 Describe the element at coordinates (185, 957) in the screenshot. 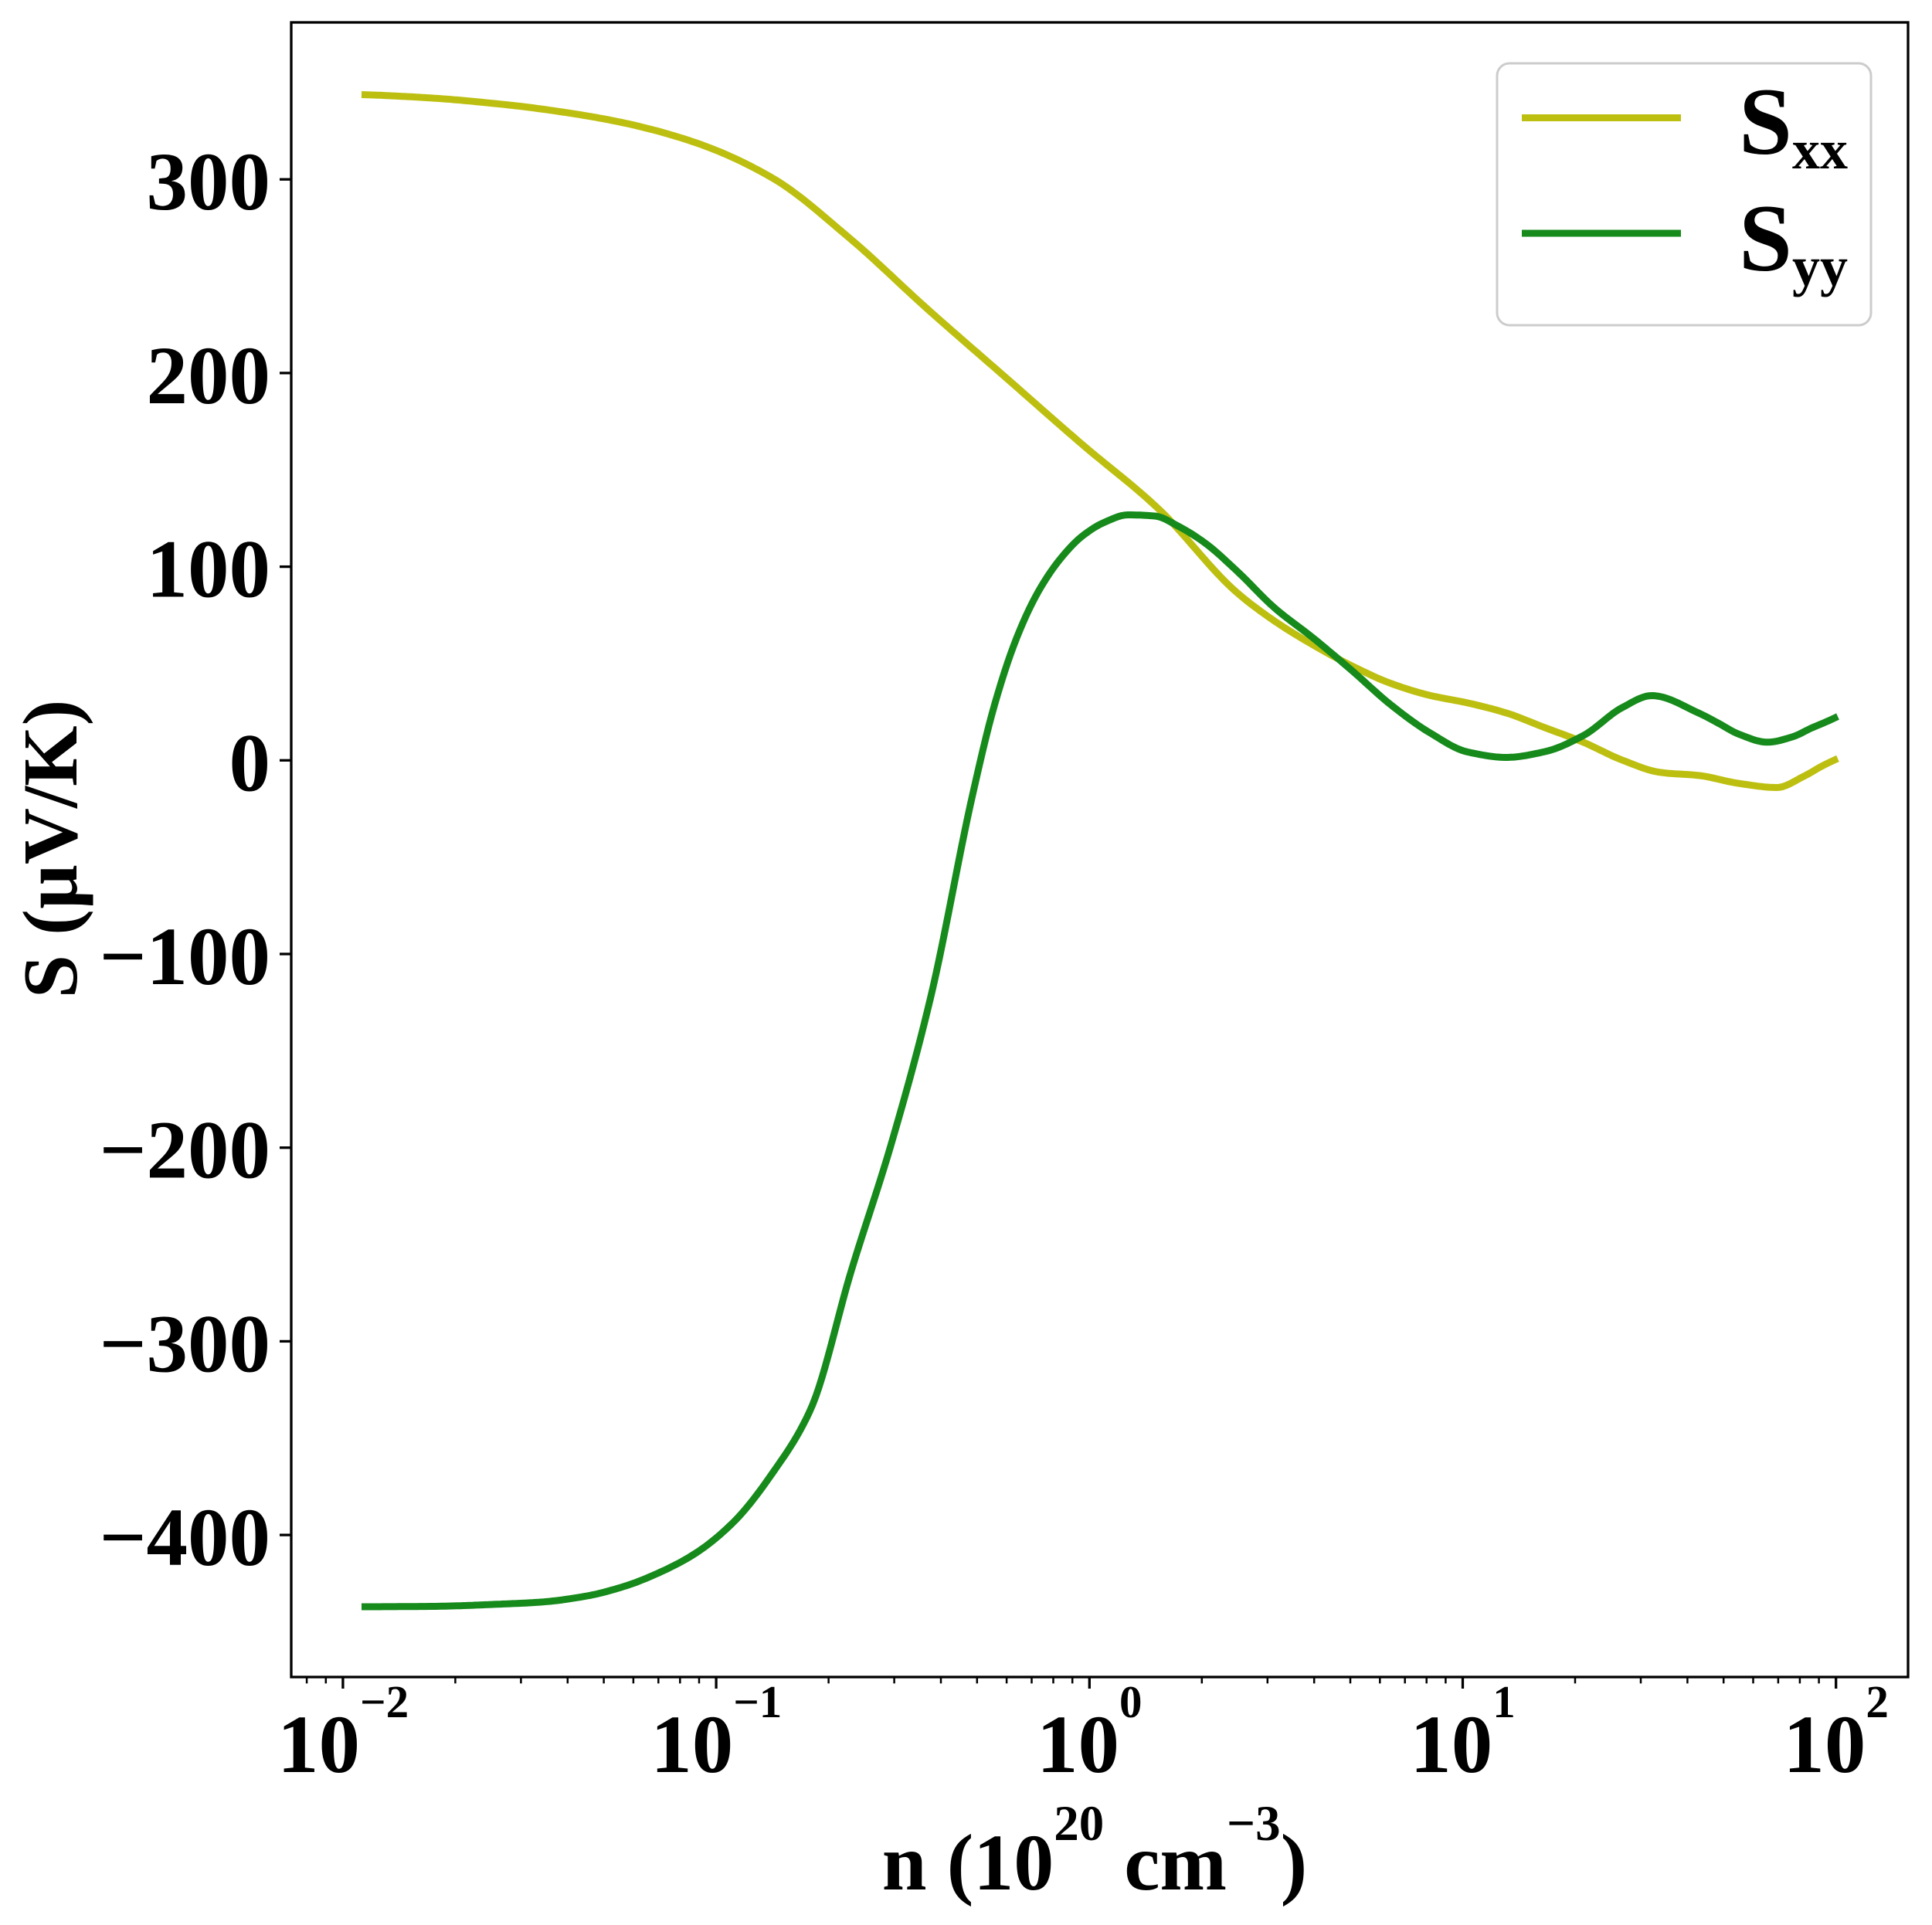

I see `svg-text: −100` at that location.